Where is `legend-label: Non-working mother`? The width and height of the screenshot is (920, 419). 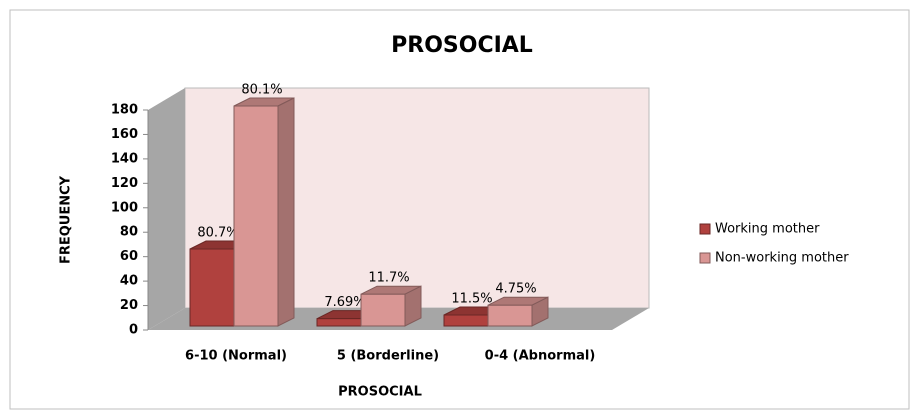
legend-label: Non-working mother is located at coordinates (782, 258).